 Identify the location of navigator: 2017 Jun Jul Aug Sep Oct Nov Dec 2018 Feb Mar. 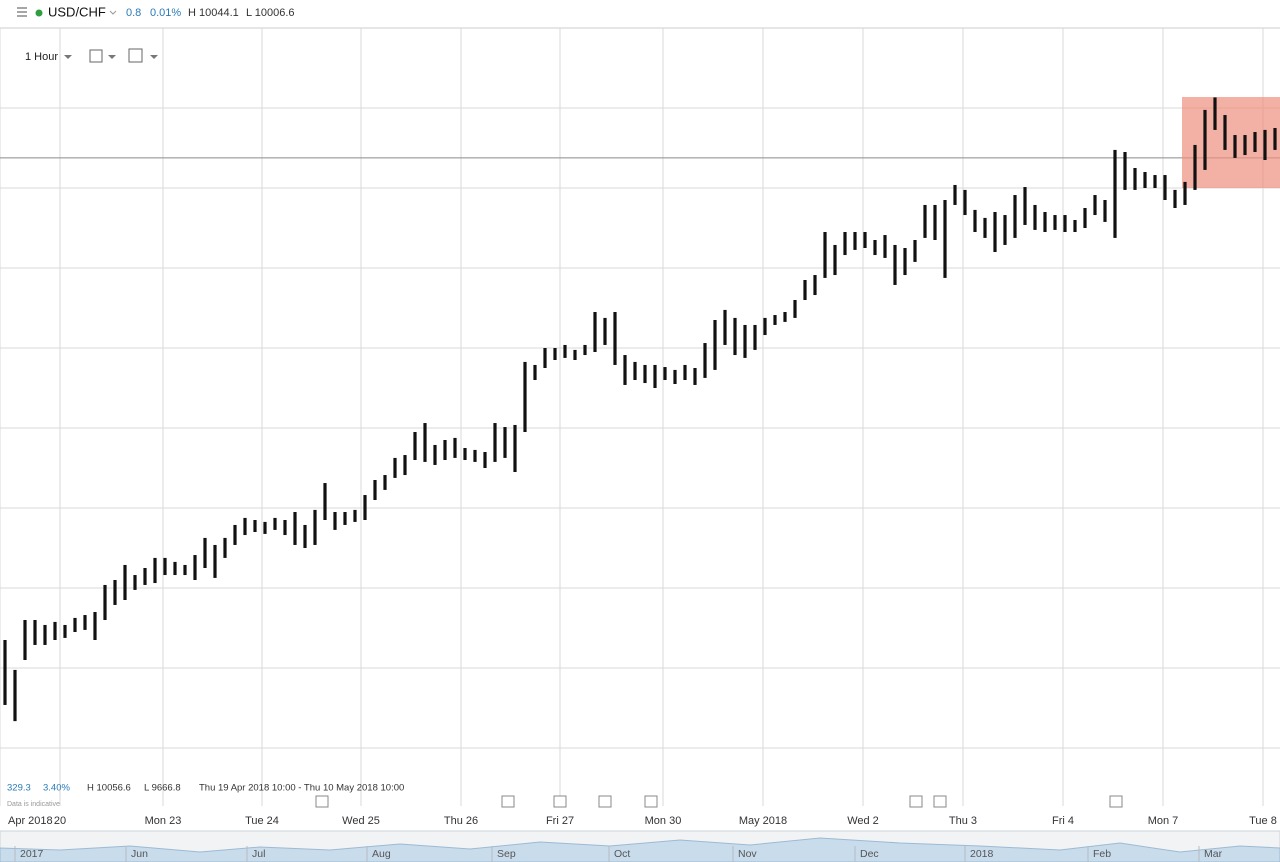
(640, 846).